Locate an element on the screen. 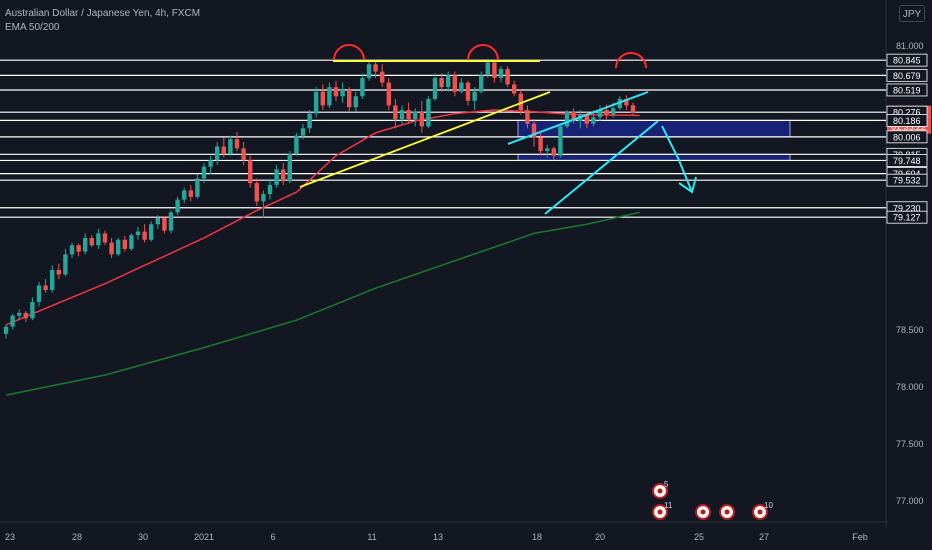 The image size is (932, 550). wedge-upper-line is located at coordinates (578, 118).